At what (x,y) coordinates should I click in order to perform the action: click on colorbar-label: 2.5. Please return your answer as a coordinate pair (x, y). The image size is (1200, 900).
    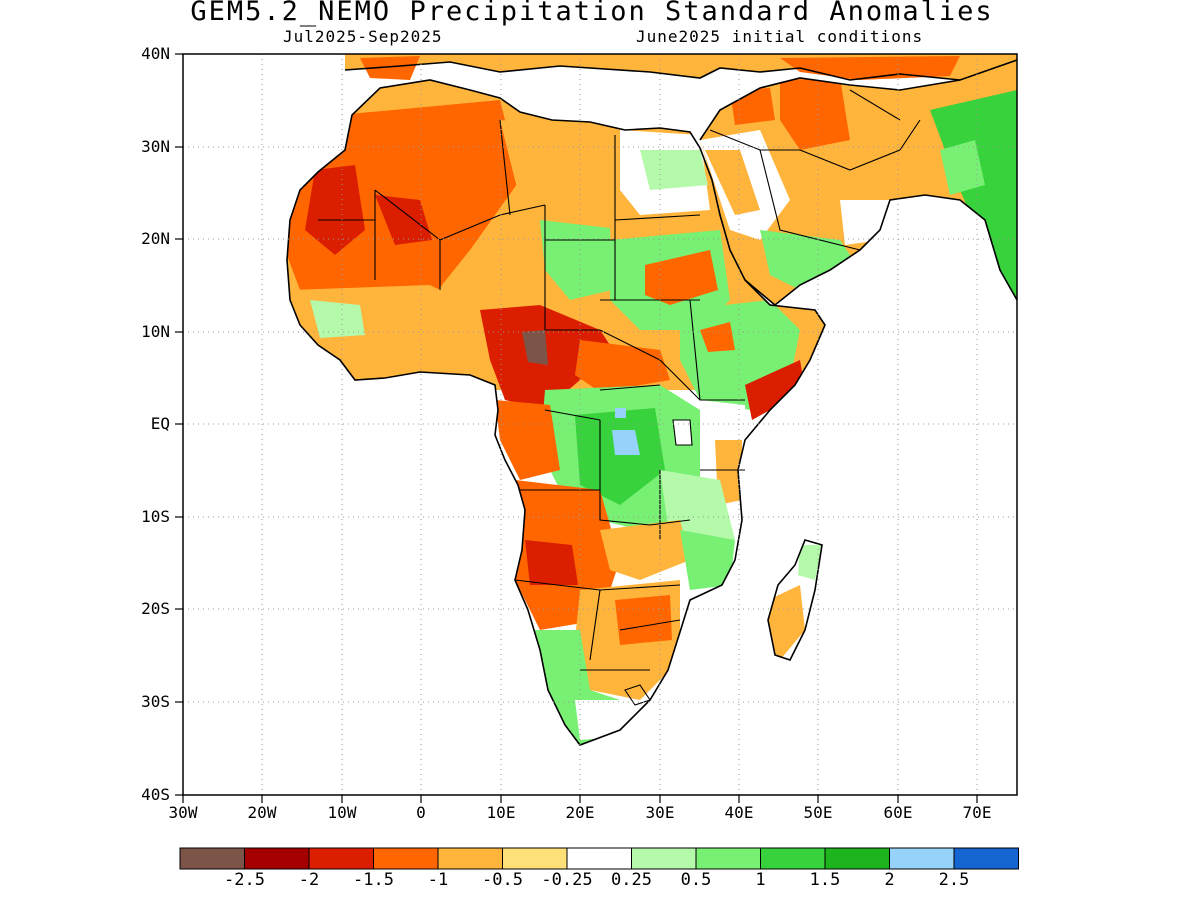
    Looking at the image, I should click on (954, 880).